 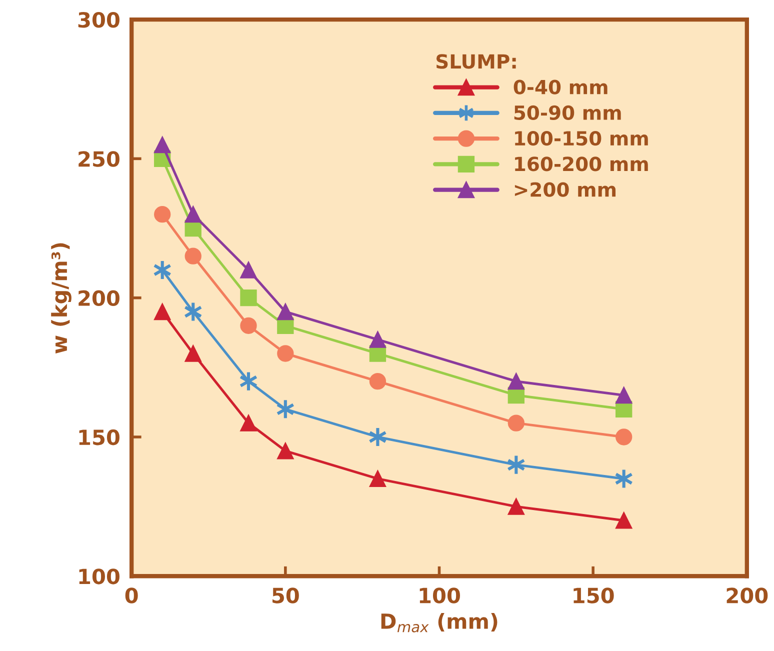 I want to click on legend-label: 0-40 mm, so click(x=561, y=87).